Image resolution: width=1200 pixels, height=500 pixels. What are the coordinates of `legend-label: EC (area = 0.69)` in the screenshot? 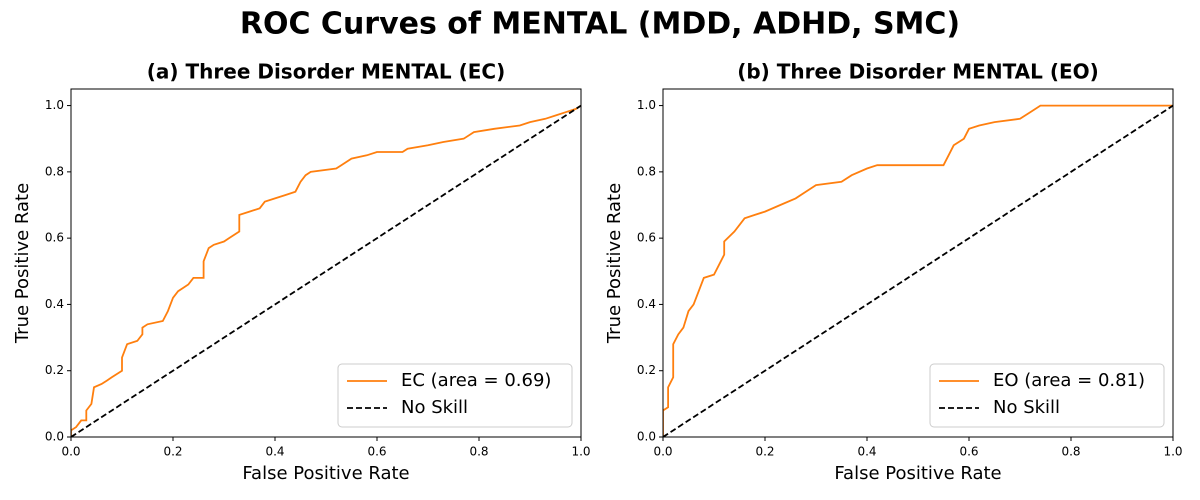 It's located at (476, 380).